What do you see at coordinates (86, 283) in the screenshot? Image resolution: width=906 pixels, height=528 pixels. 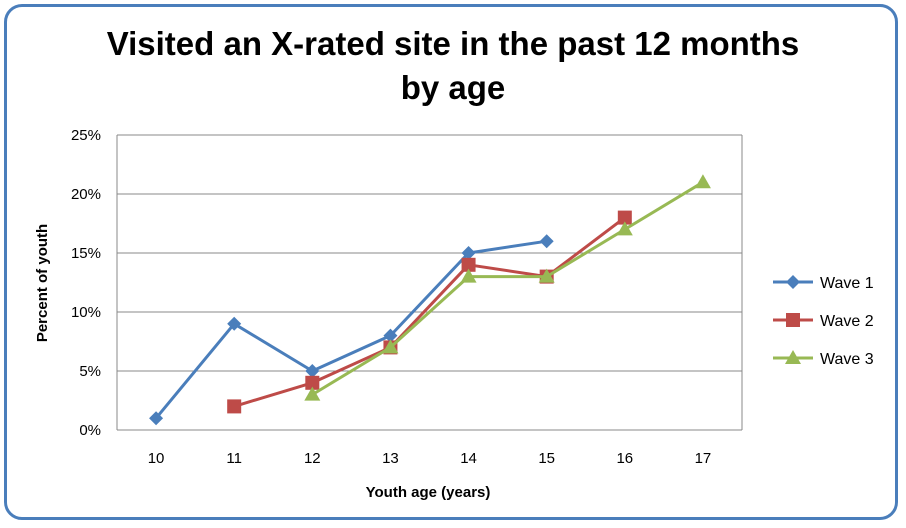 I see `y-tick-labels: 0% 5% 10% 15% 20% 25%` at bounding box center [86, 283].